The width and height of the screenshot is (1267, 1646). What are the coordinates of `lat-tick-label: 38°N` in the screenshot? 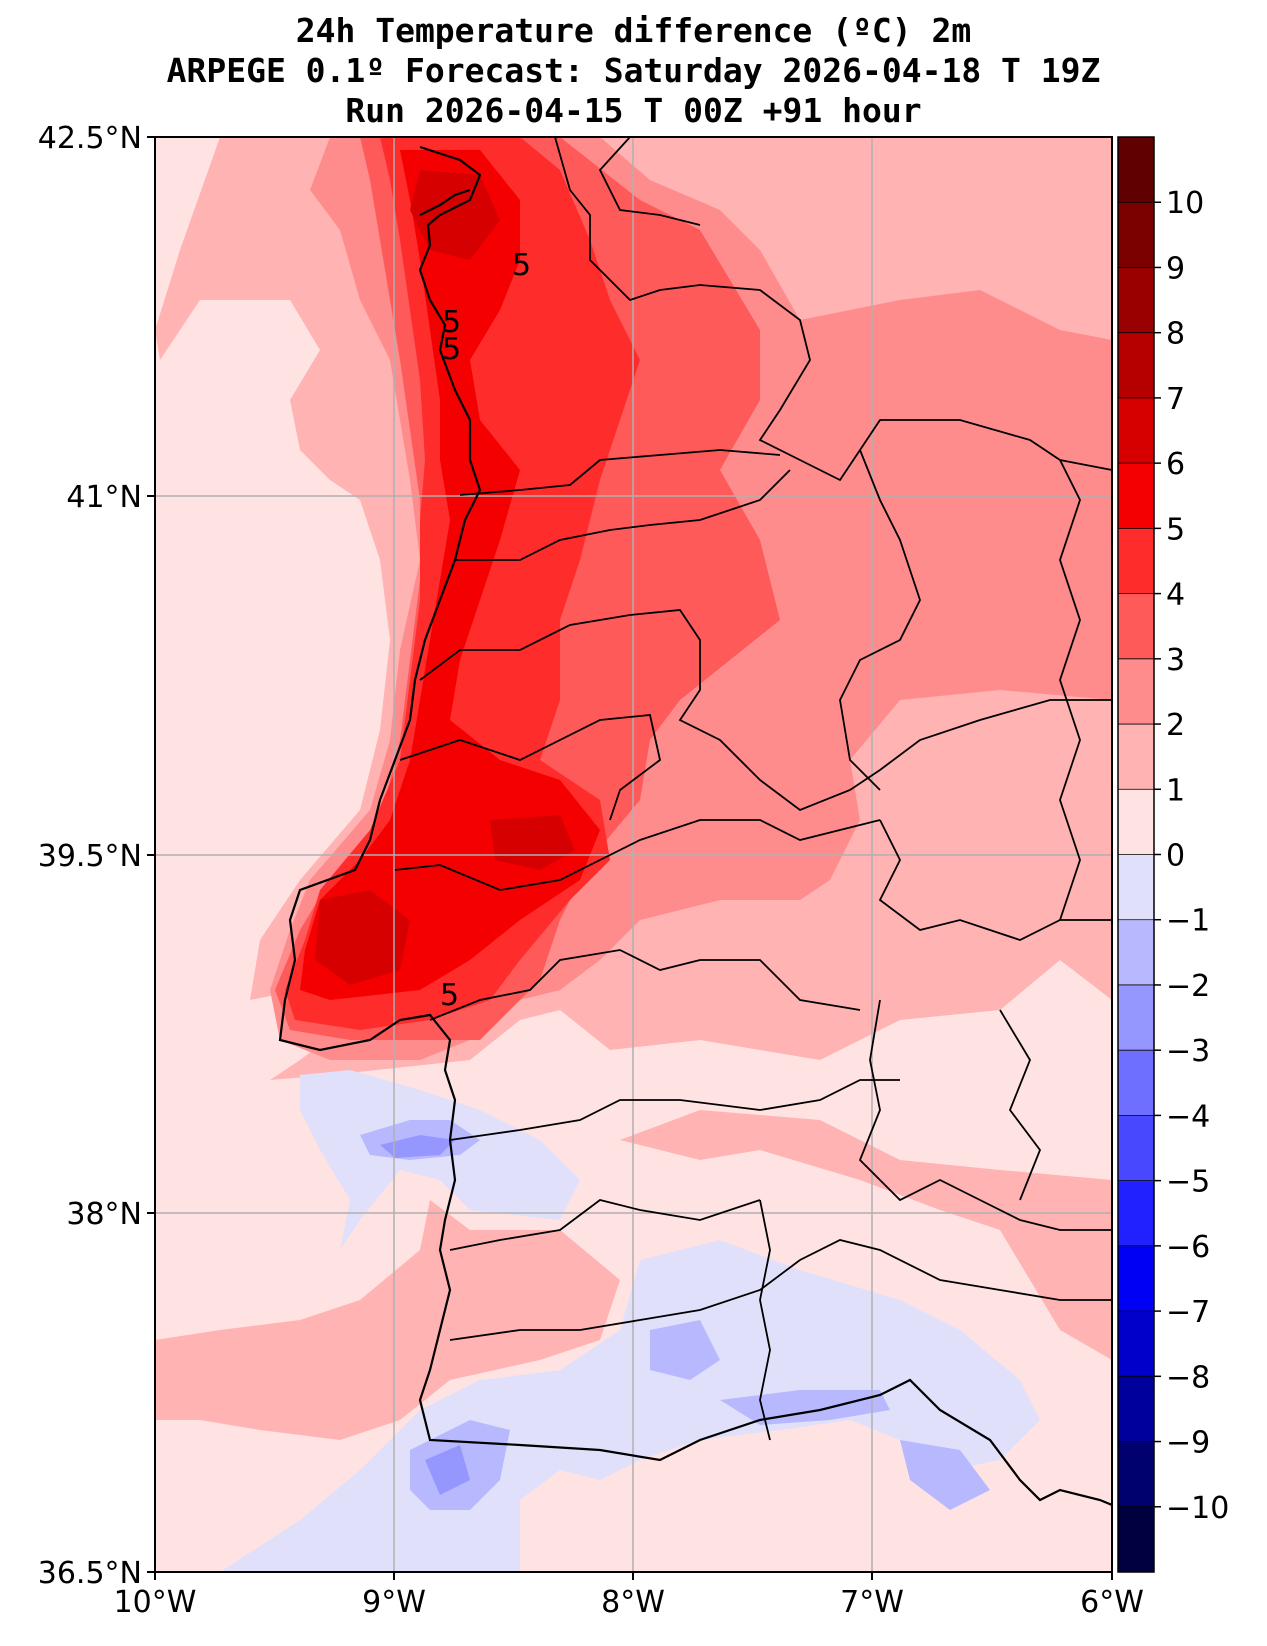 It's located at (104, 1214).